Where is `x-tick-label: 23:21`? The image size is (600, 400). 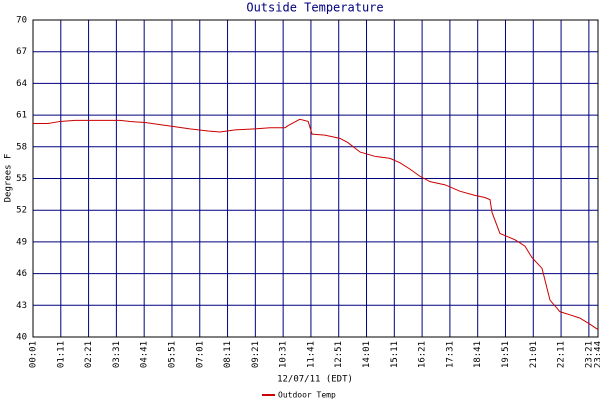 x-tick-label: 23:21 is located at coordinates (589, 354).